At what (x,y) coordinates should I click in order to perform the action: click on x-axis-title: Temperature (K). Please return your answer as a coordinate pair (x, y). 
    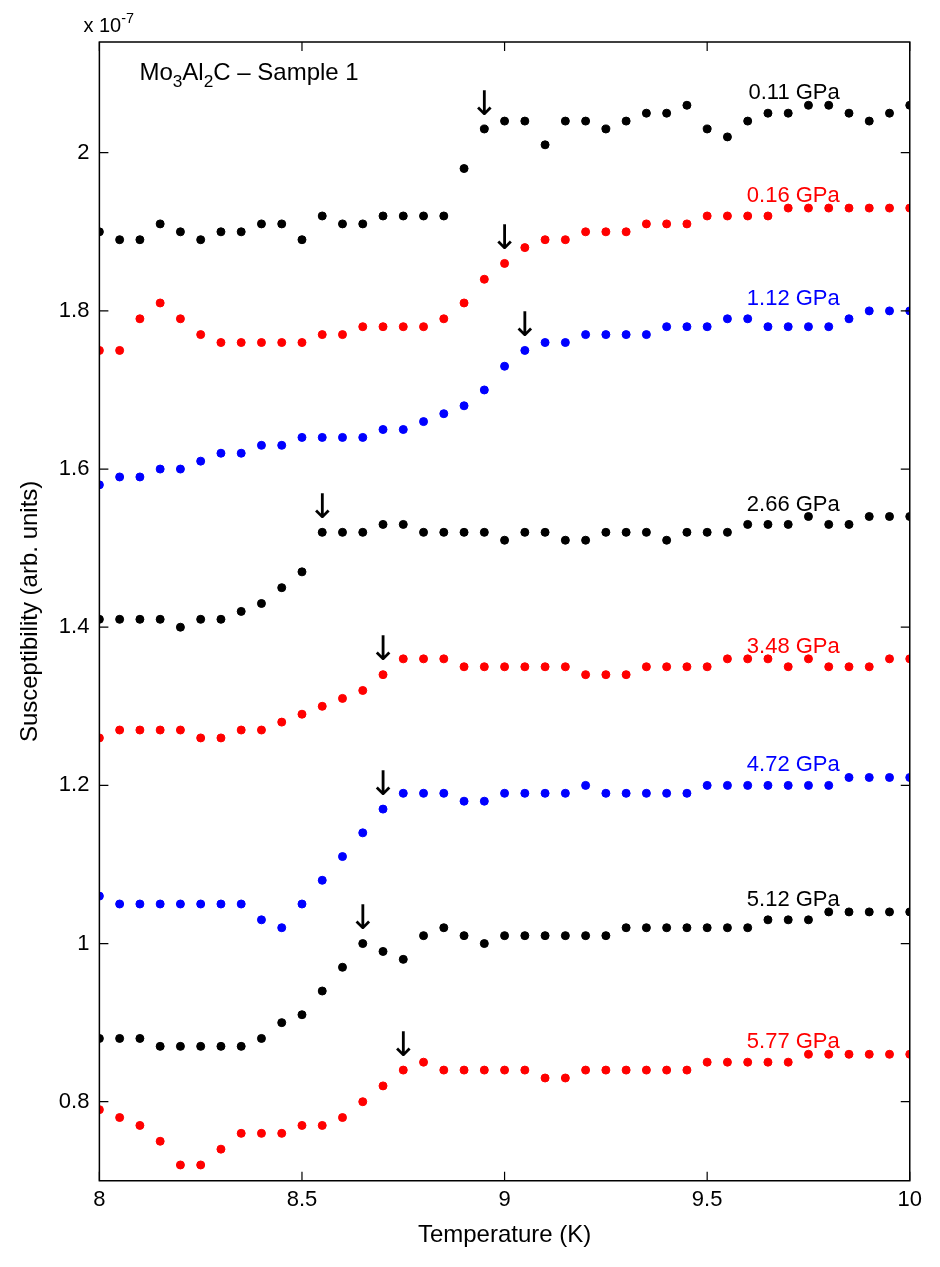
    Looking at the image, I should click on (504, 1234).